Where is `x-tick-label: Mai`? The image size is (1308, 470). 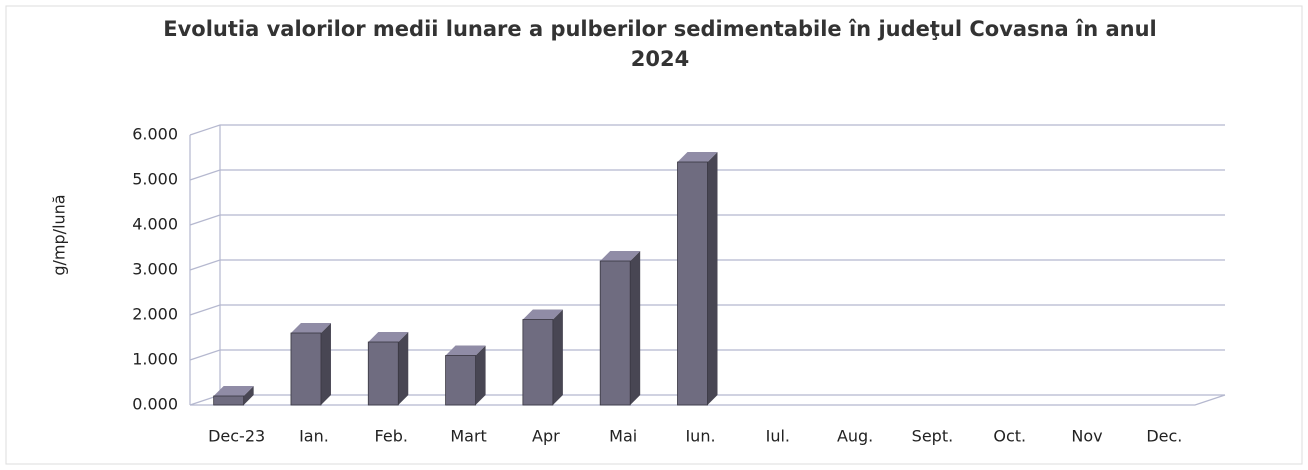 x-tick-label: Mai is located at coordinates (623, 436).